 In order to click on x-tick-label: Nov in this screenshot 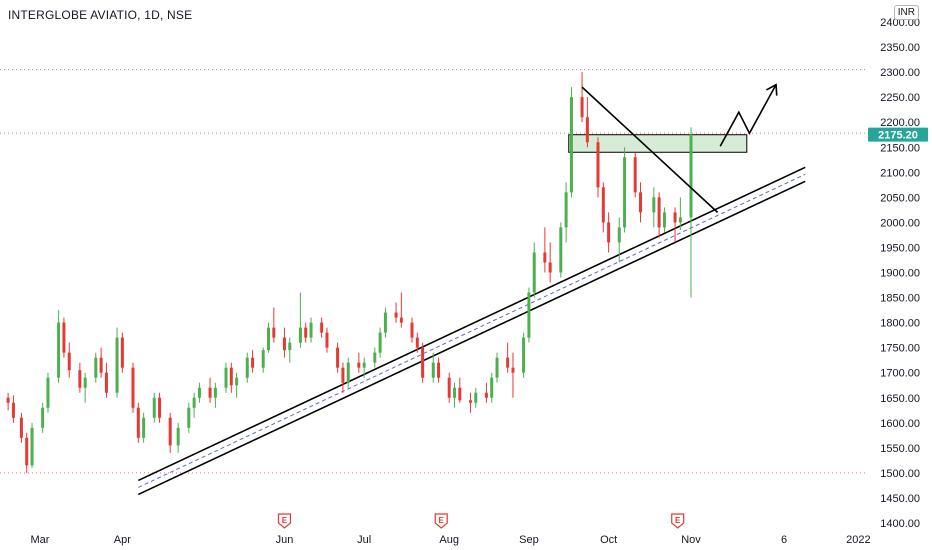, I will do `click(691, 540)`.